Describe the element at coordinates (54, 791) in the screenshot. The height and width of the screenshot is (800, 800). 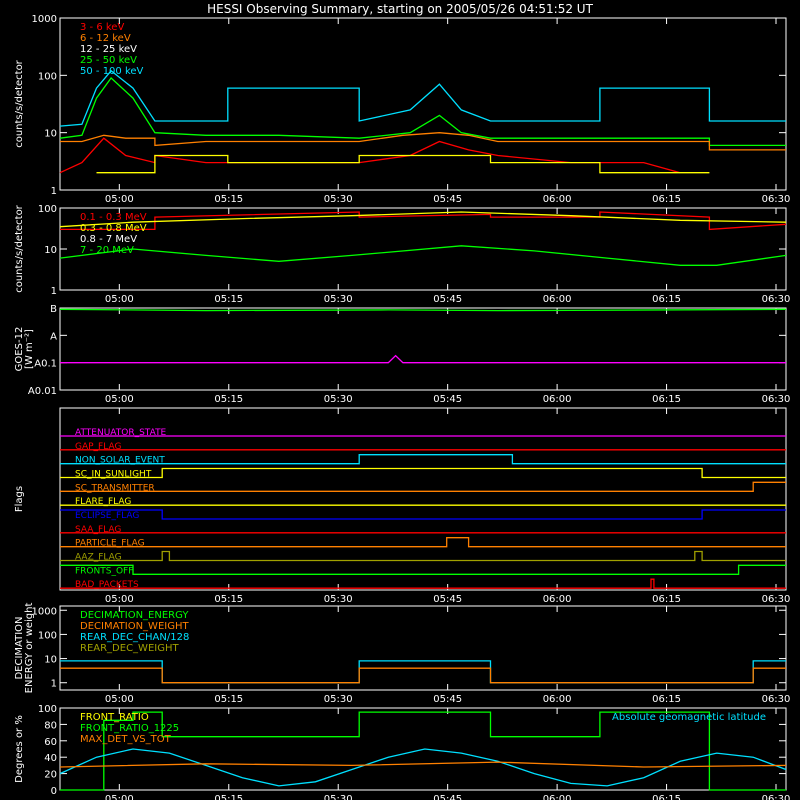
I see `ratio-y-tick-label: 0` at that location.